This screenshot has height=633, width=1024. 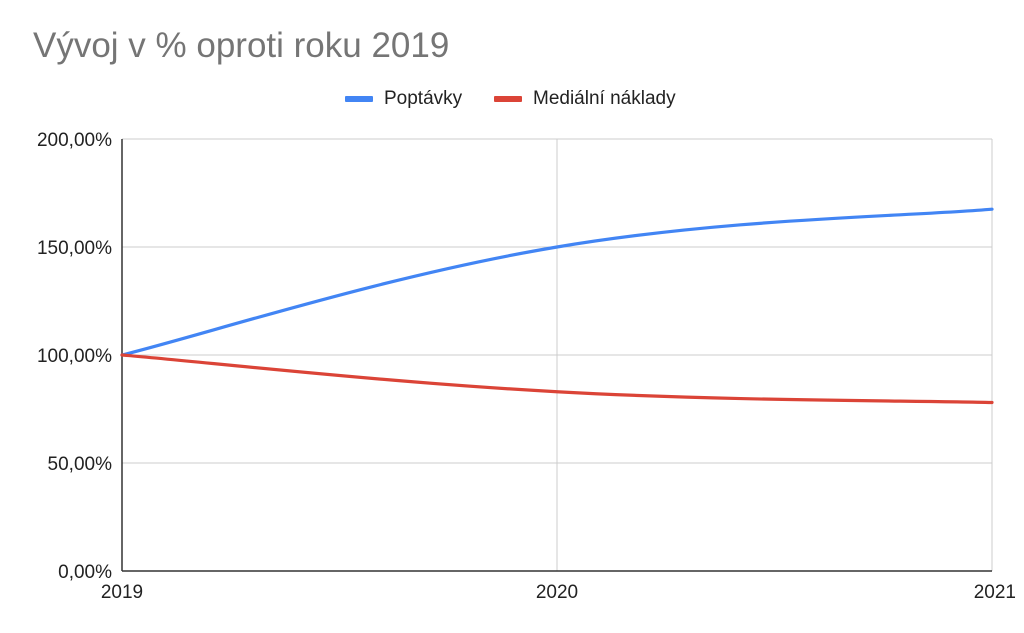 I want to click on y-tick-label: 0,00%, so click(x=85, y=572).